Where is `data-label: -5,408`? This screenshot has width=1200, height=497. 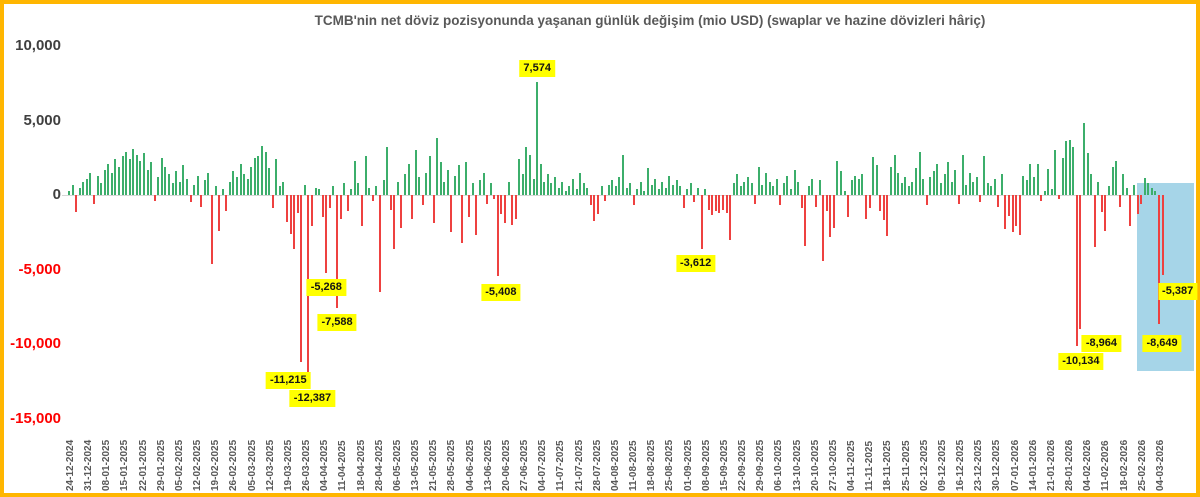 data-label: -5,408 is located at coordinates (501, 292).